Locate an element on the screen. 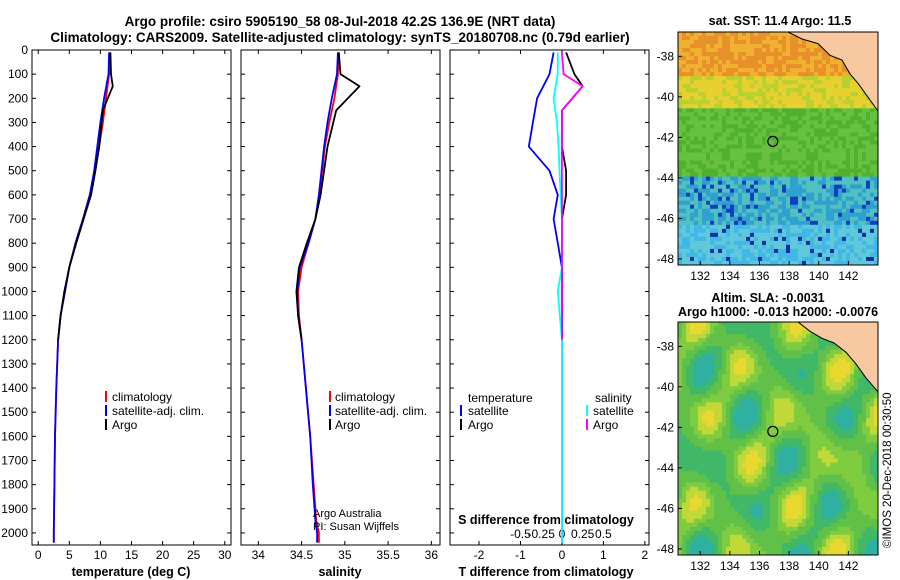  ytick-label: 600 is located at coordinates (18, 195).